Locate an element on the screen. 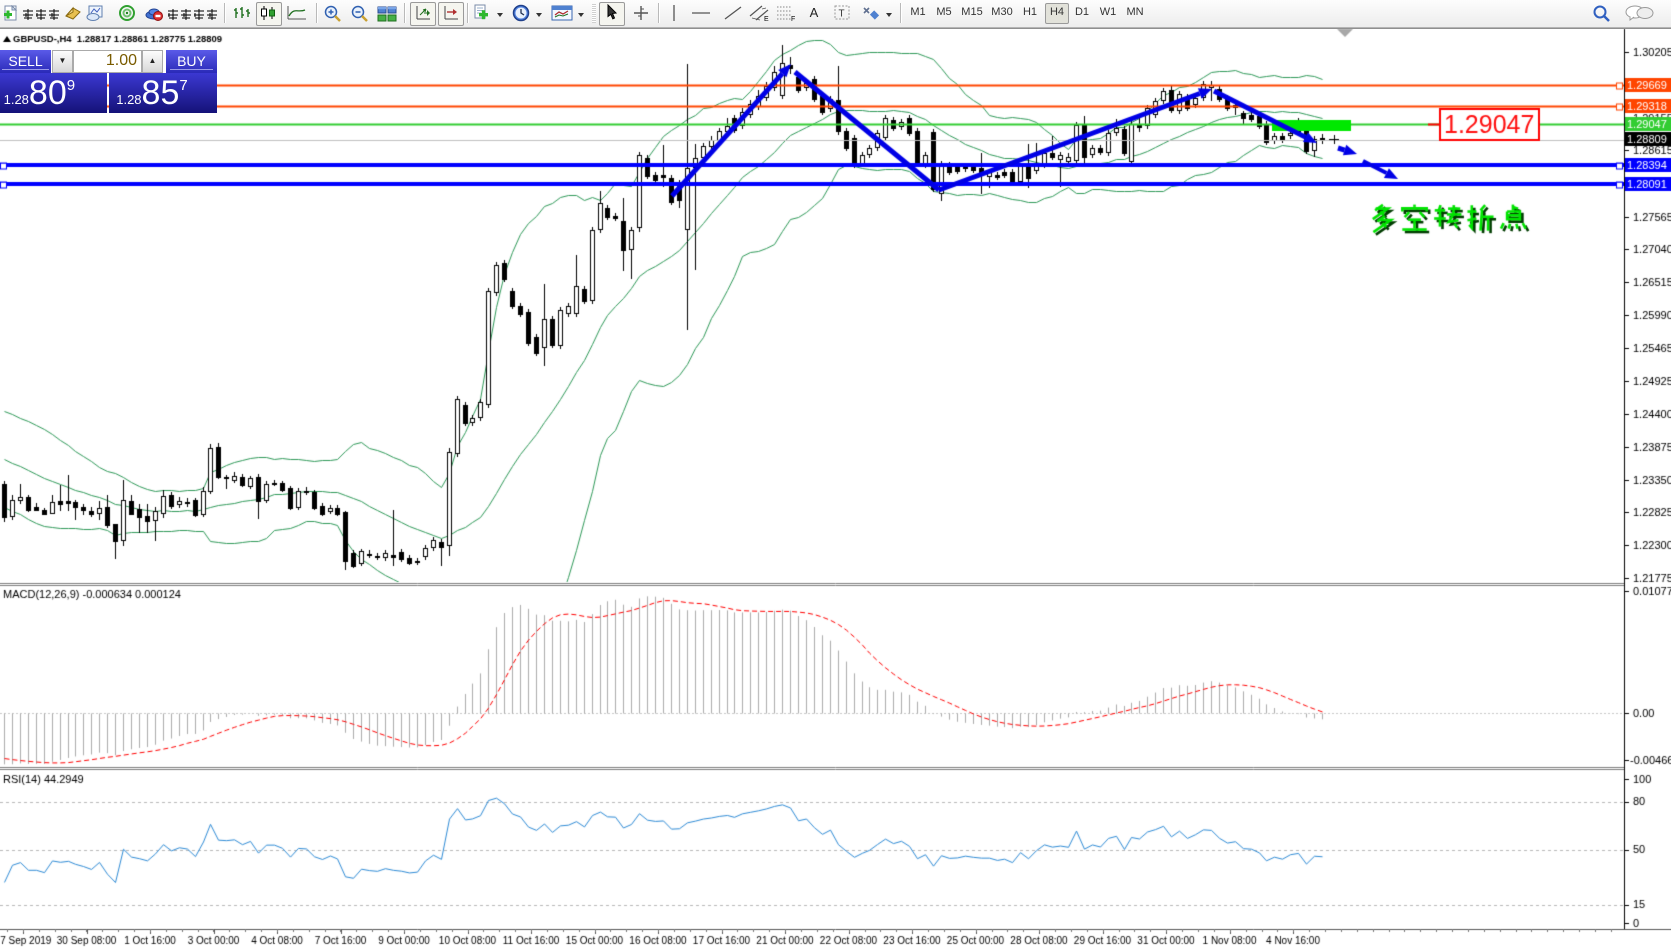 The image size is (1671, 949). svg-text: T is located at coordinates (842, 14).